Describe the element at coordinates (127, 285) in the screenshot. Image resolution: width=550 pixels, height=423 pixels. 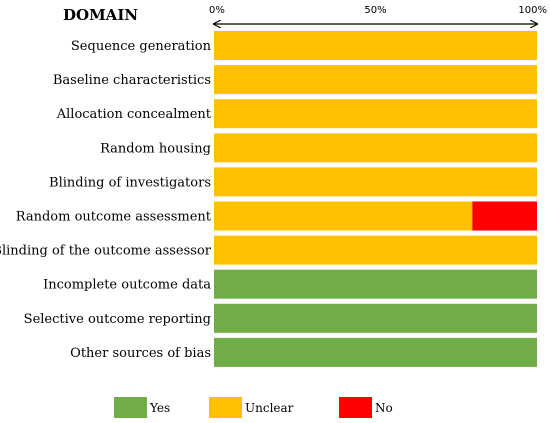
I see `category-label: Incomplete outcome data` at that location.